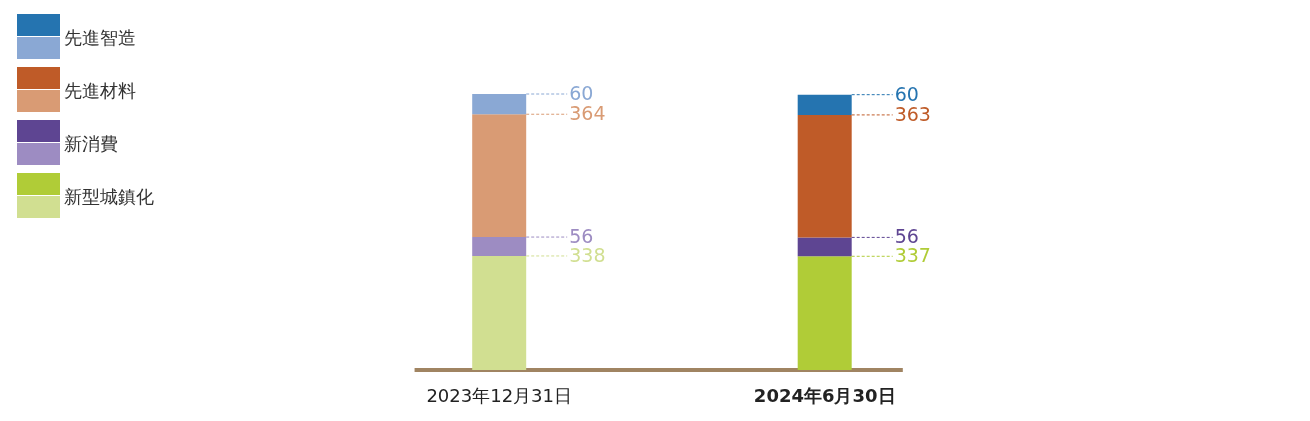 The height and width of the screenshot is (421, 1310). What do you see at coordinates (587, 113) in the screenshot?
I see `data-label: 364` at bounding box center [587, 113].